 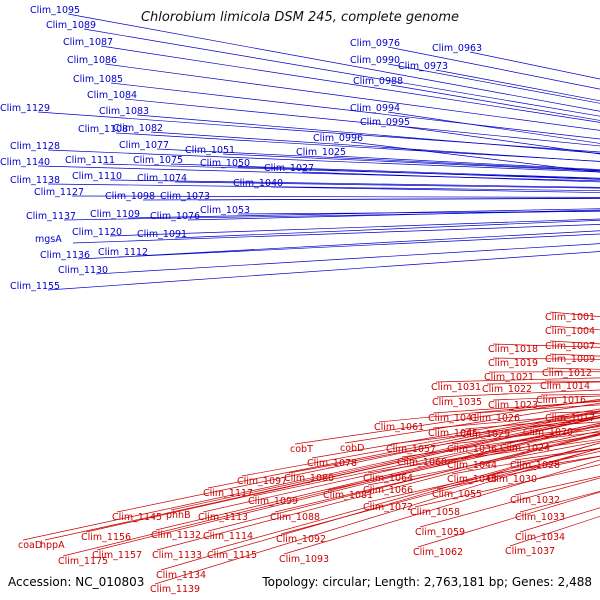 I want to click on reverse-gene-label: Clim_1139, so click(x=175, y=589).